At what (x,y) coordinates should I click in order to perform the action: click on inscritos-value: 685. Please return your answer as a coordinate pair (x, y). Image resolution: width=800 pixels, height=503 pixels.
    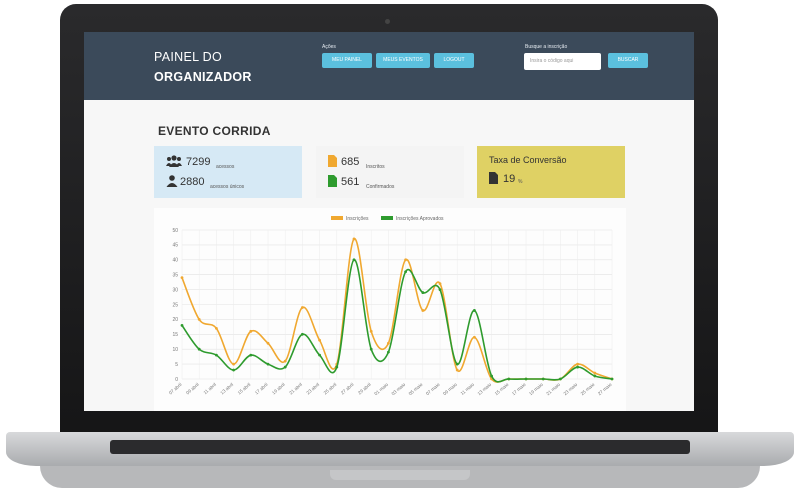
    Looking at the image, I should click on (350, 162).